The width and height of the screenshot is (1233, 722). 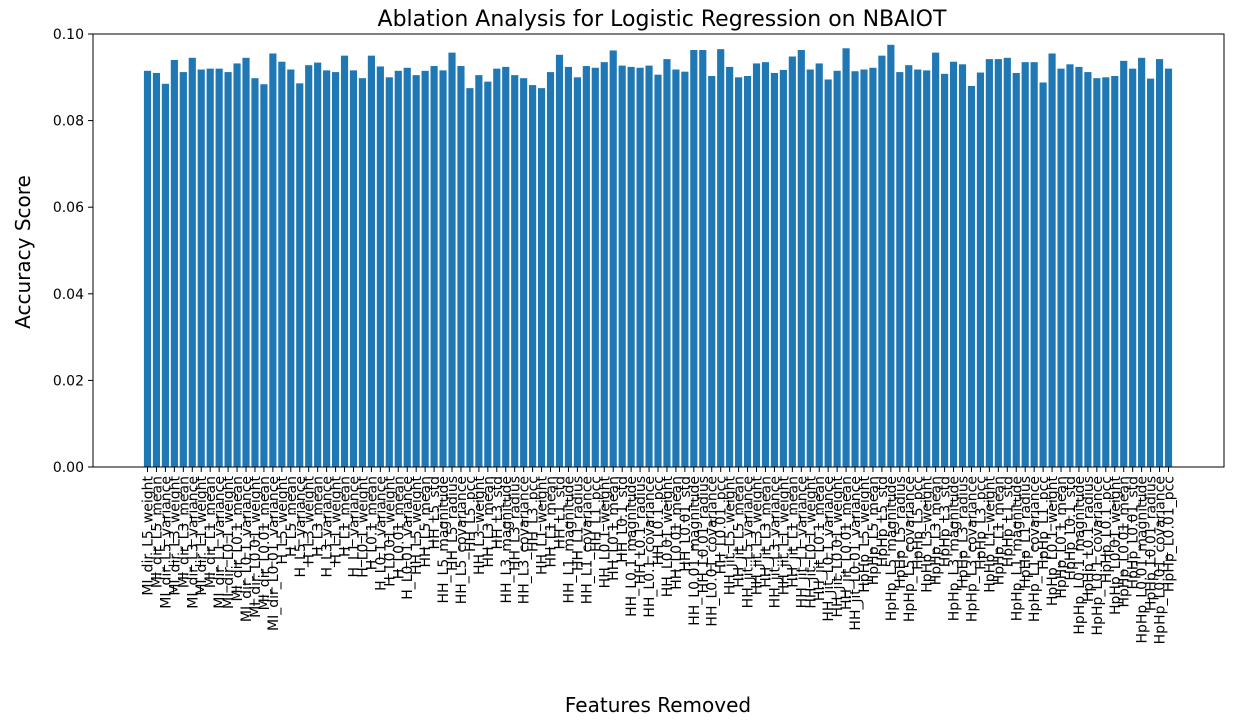 I want to click on y-axis-ticks: 0.00 0.02 0.04 0.06 0.08 0.10, so click(x=73, y=251).